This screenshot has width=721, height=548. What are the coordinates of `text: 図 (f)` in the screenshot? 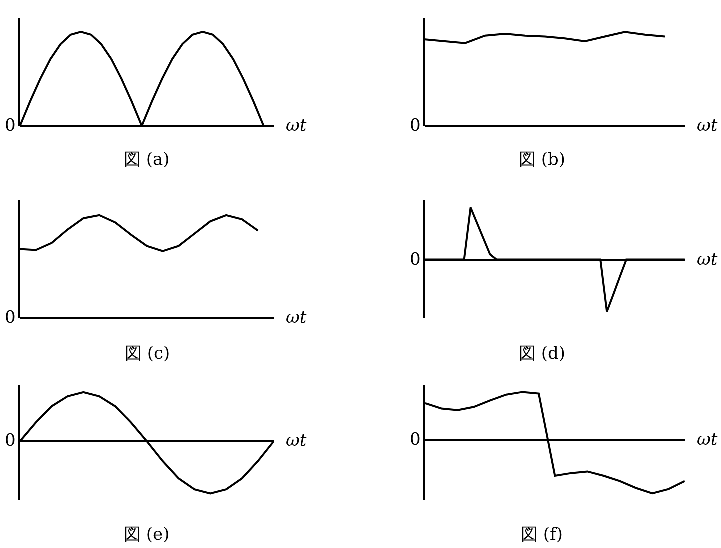 It's located at (542, 535).